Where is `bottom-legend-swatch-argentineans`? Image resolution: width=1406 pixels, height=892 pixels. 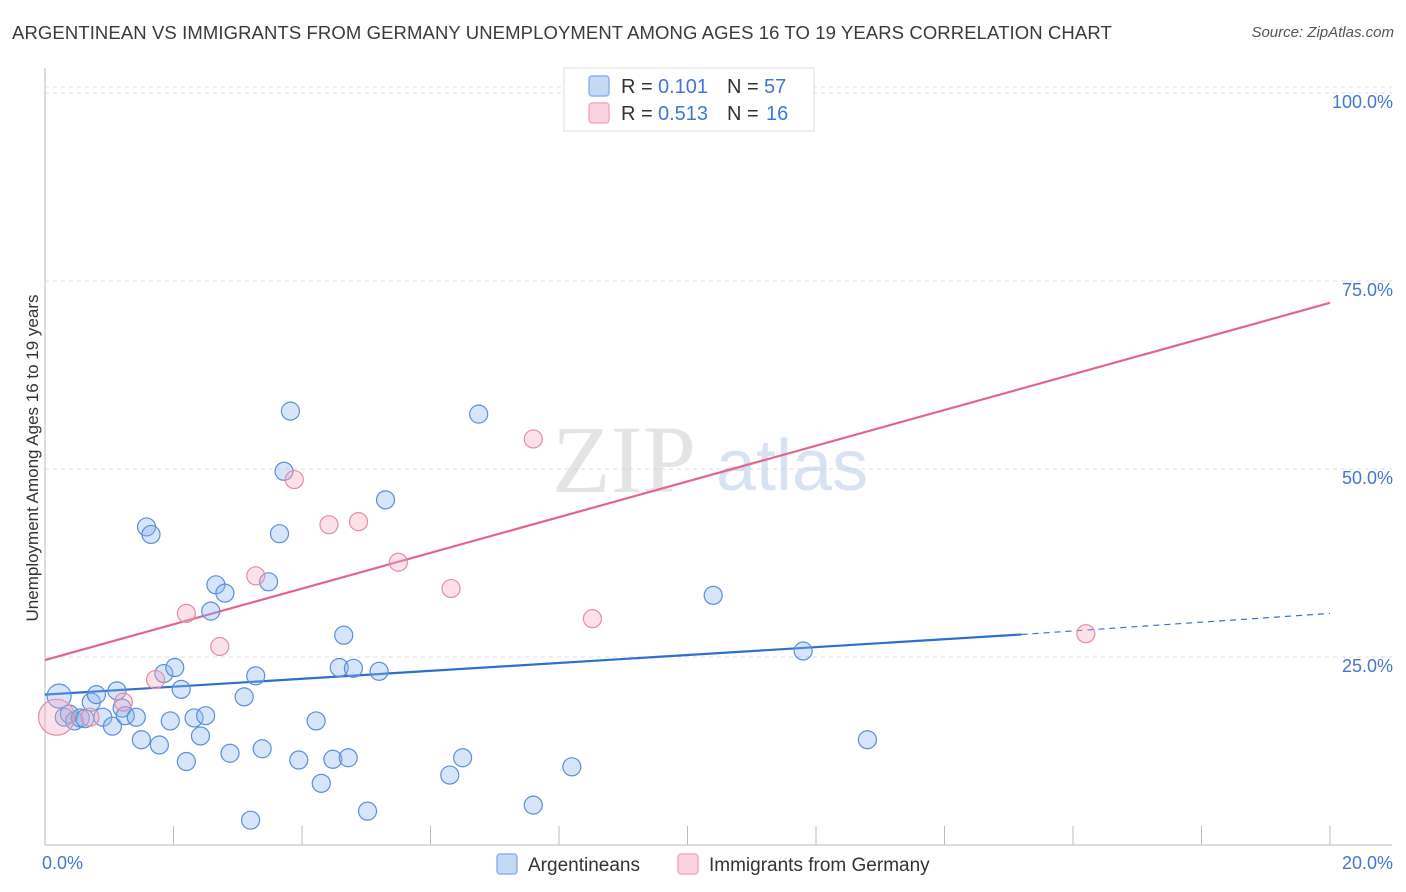 bottom-legend-swatch-argentineans is located at coordinates (507, 864).